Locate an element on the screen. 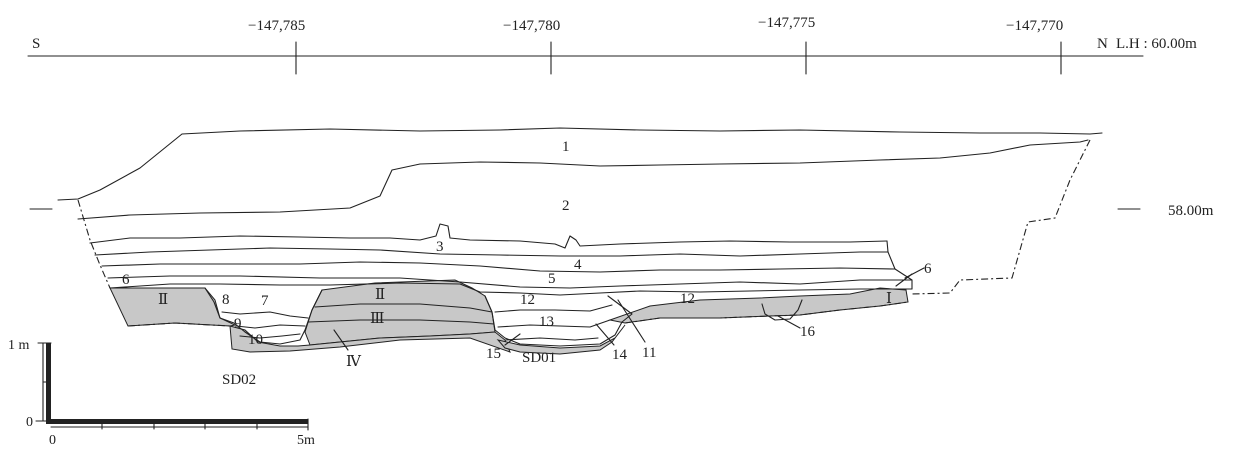 This screenshot has width=1240, height=449. feature-sd01-label: SD01 is located at coordinates (539, 358).